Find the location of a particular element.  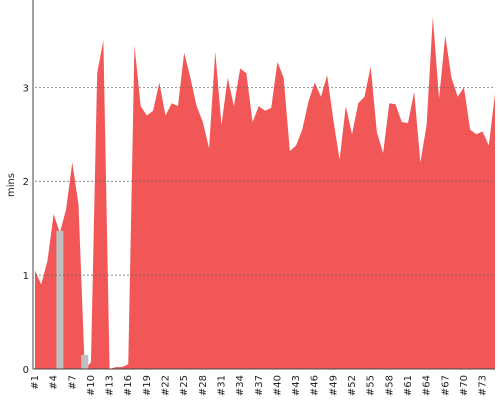

x-tick-label: #31 is located at coordinates (221, 385).